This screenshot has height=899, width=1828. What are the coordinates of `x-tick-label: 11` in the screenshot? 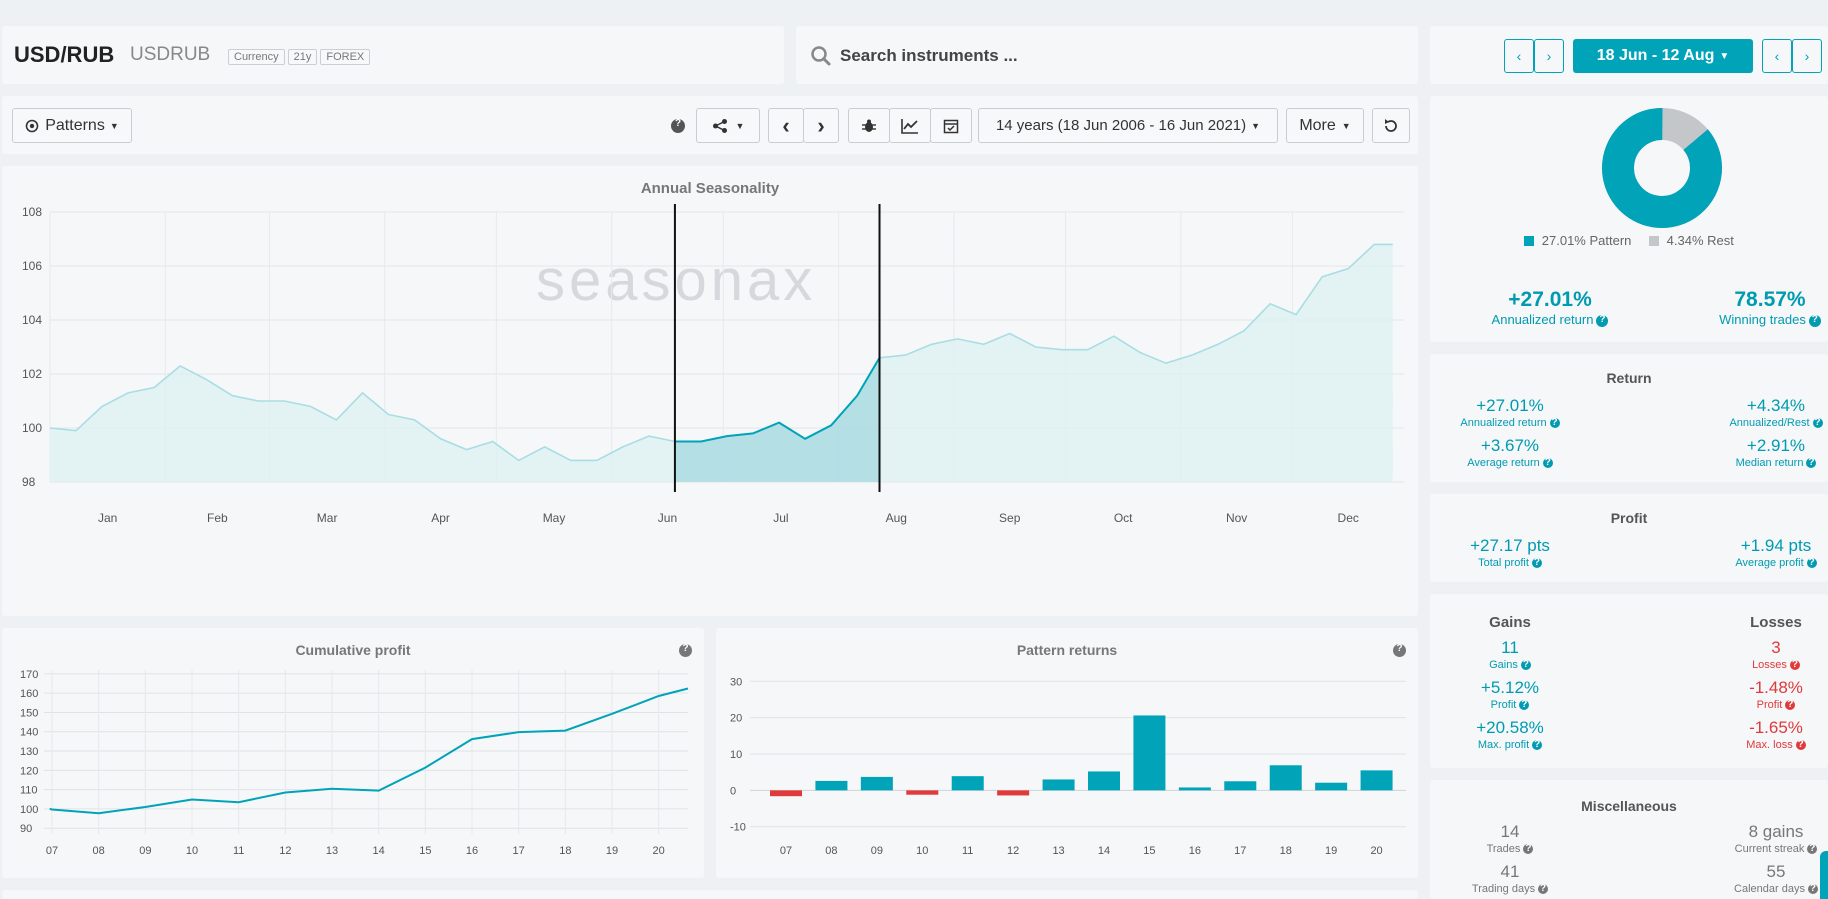 It's located at (238, 851).